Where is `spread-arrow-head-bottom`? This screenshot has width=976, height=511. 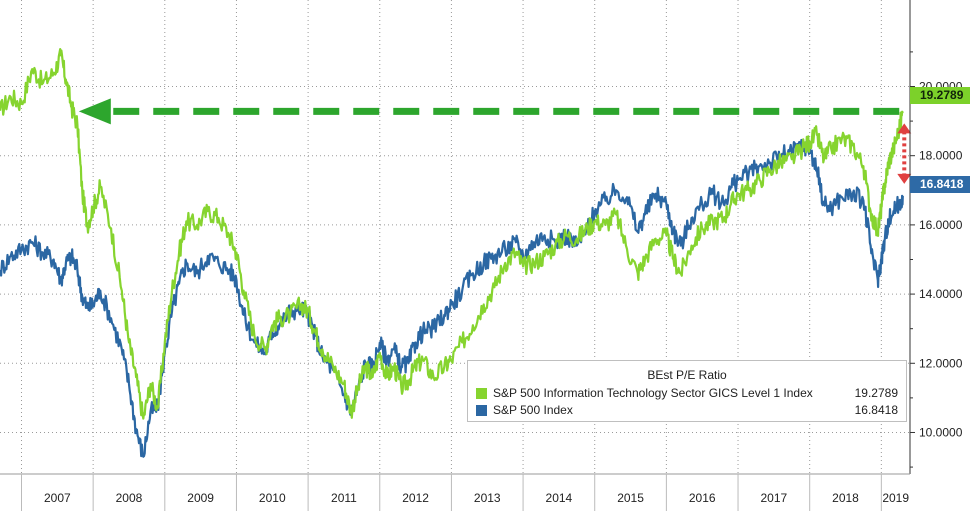 spread-arrow-head-bottom is located at coordinates (904, 178).